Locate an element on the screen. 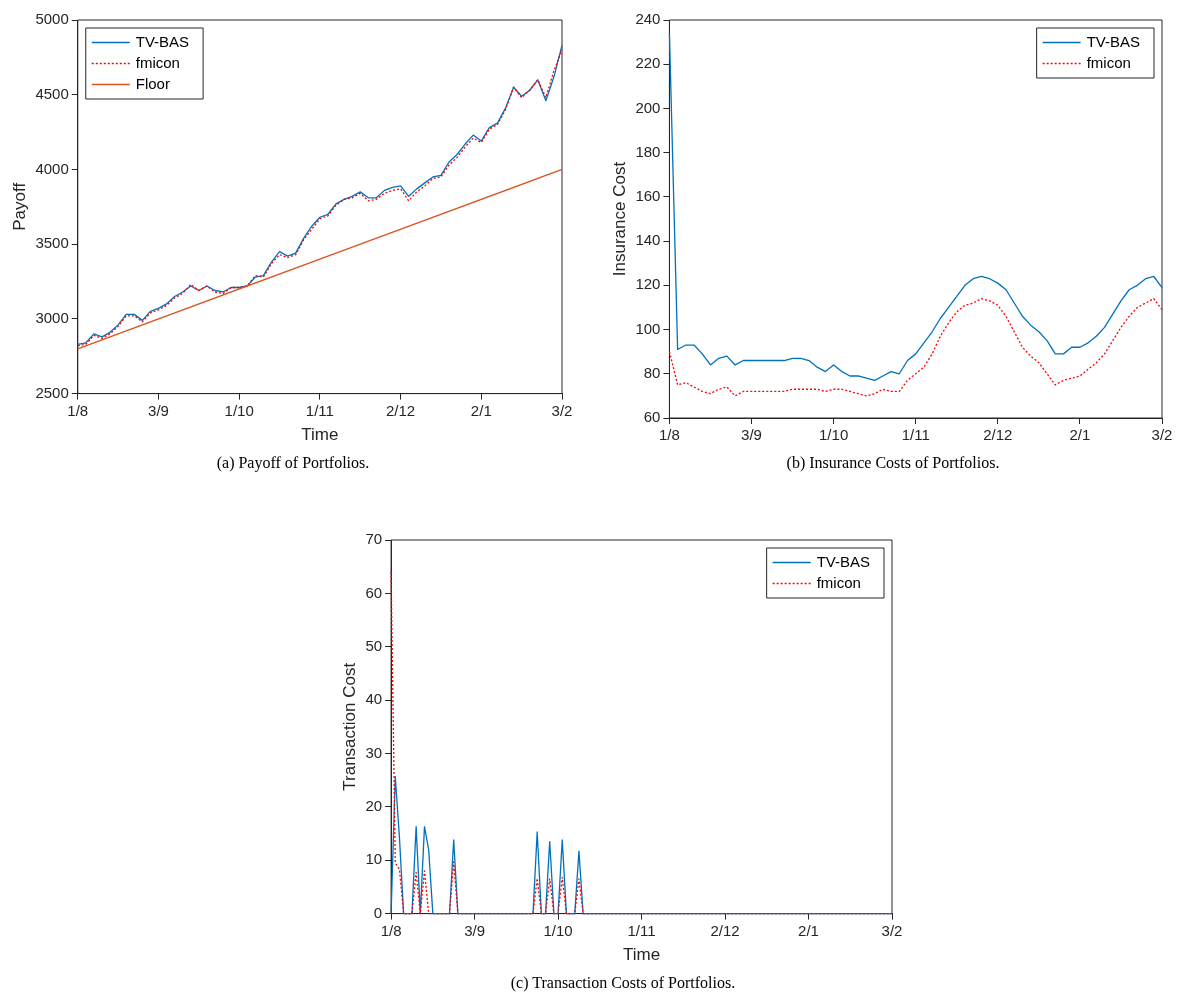 This screenshot has width=1191, height=1003. y-tick-label: 50 is located at coordinates (374, 645).